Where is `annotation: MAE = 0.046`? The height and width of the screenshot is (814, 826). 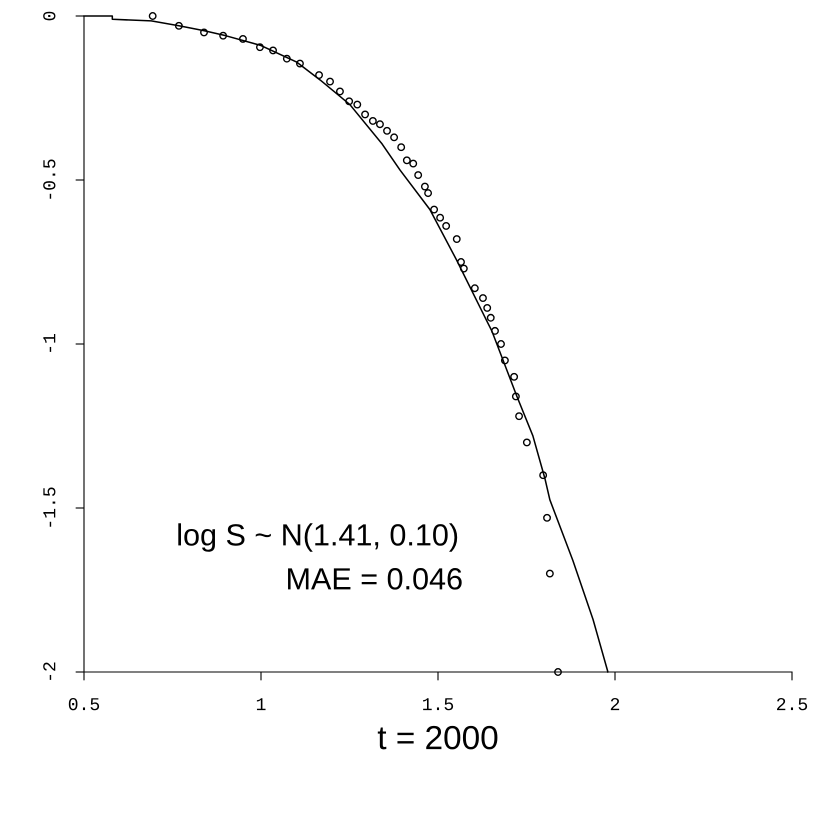
annotation: MAE = 0.046 is located at coordinates (375, 579).